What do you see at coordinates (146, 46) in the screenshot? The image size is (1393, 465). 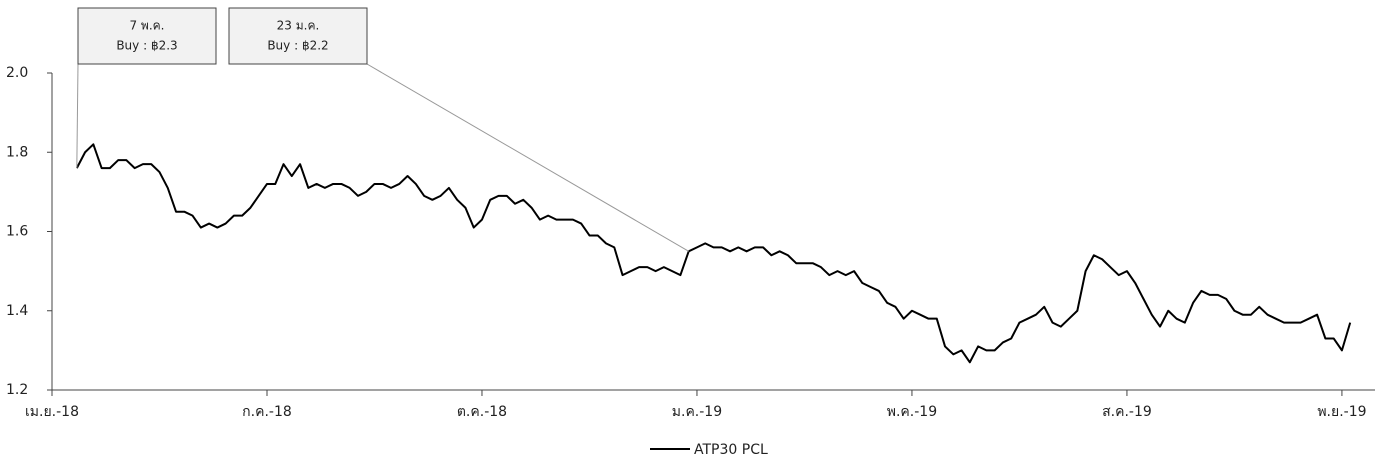 I see `callout-text: Buy : ฿2.3` at bounding box center [146, 46].